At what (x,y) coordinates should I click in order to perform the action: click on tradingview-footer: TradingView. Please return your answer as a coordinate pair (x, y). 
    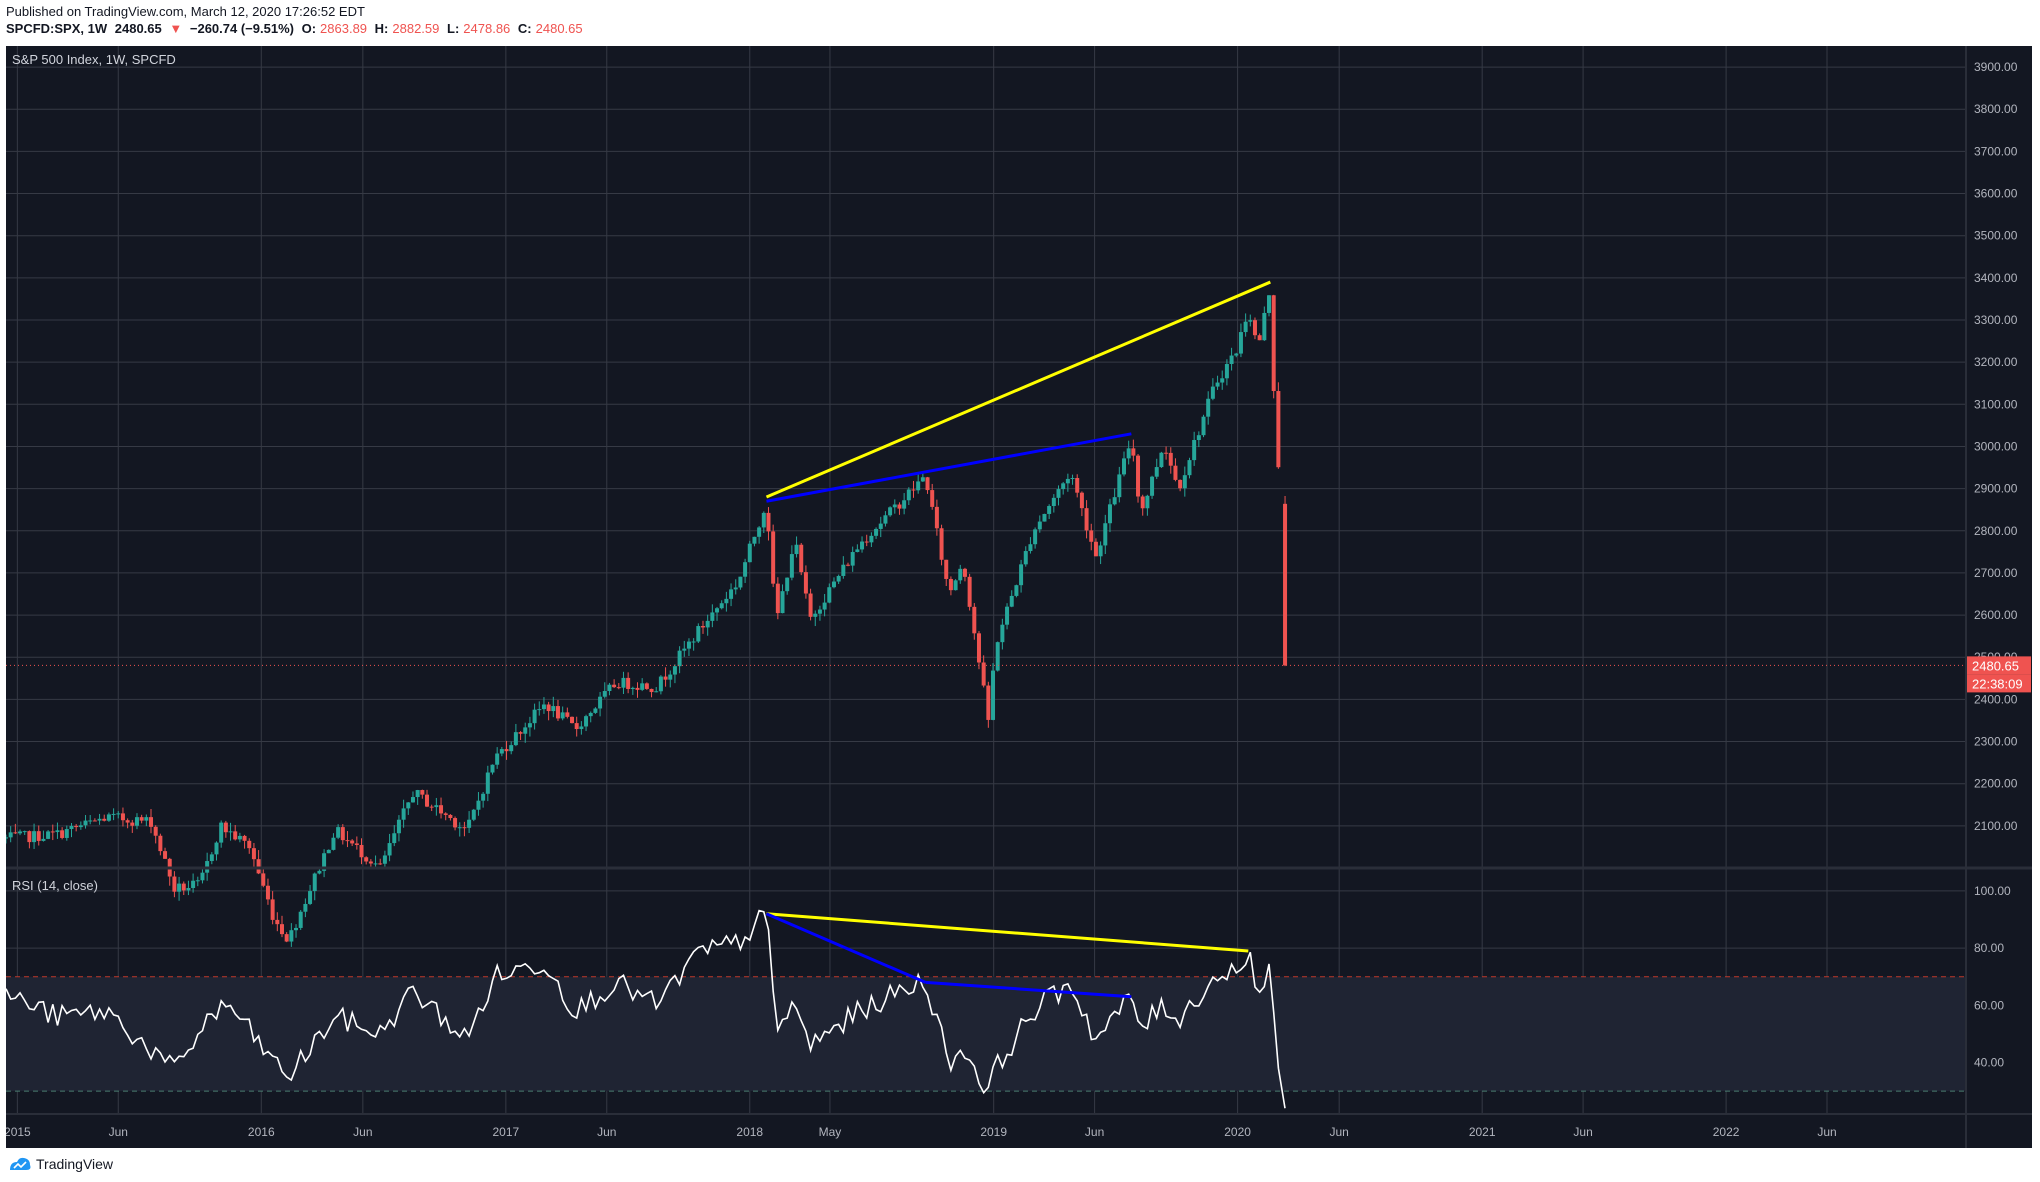
    Looking at the image, I should click on (60, 1164).